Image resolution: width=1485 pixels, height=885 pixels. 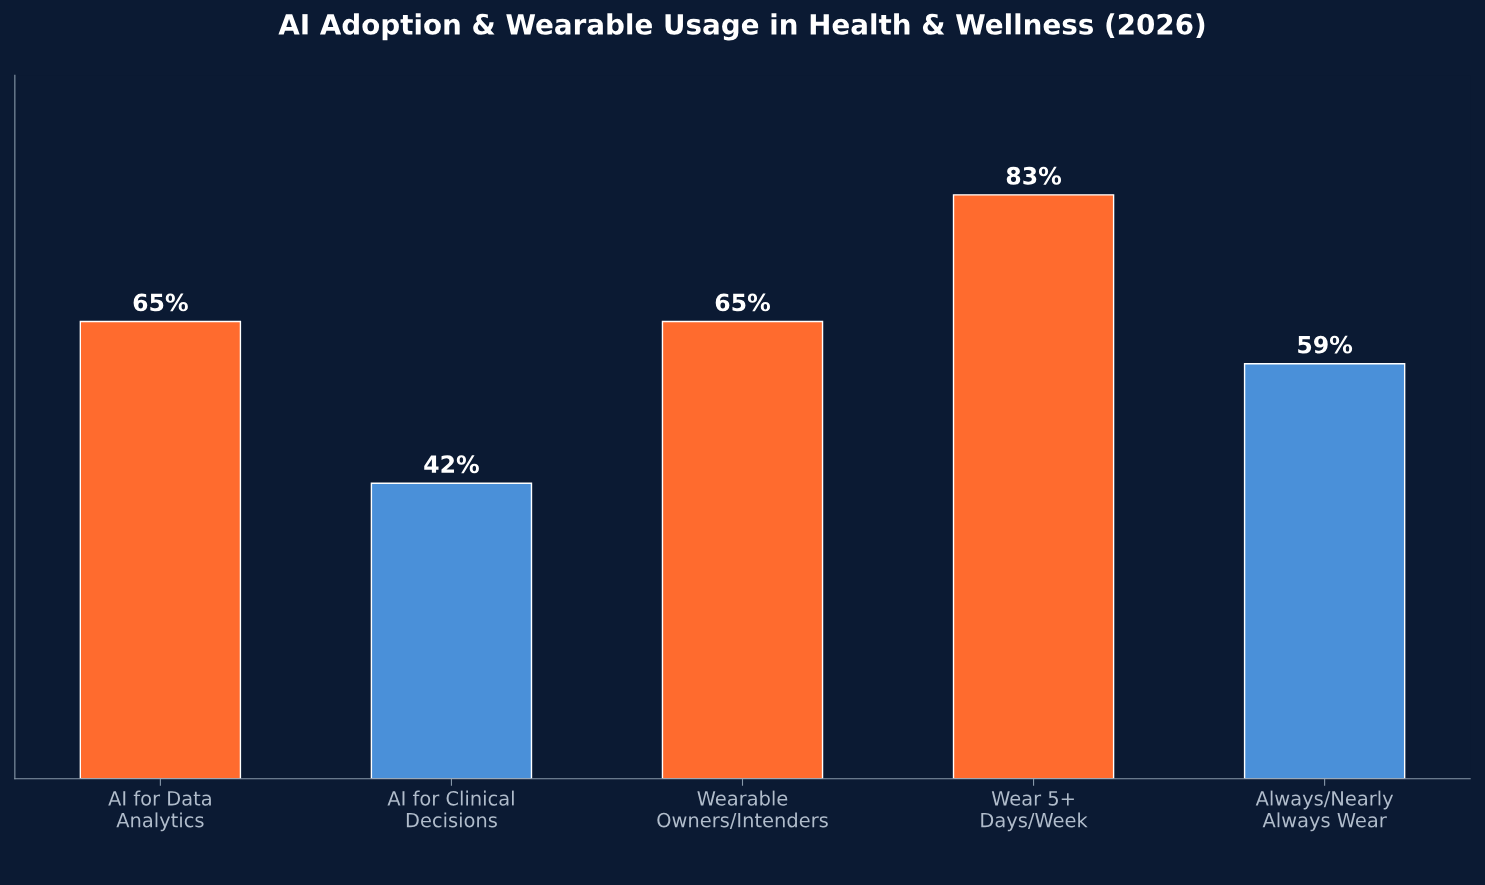 I want to click on x-tick-label: Always/Nearly Always Wear, so click(x=1324, y=811).